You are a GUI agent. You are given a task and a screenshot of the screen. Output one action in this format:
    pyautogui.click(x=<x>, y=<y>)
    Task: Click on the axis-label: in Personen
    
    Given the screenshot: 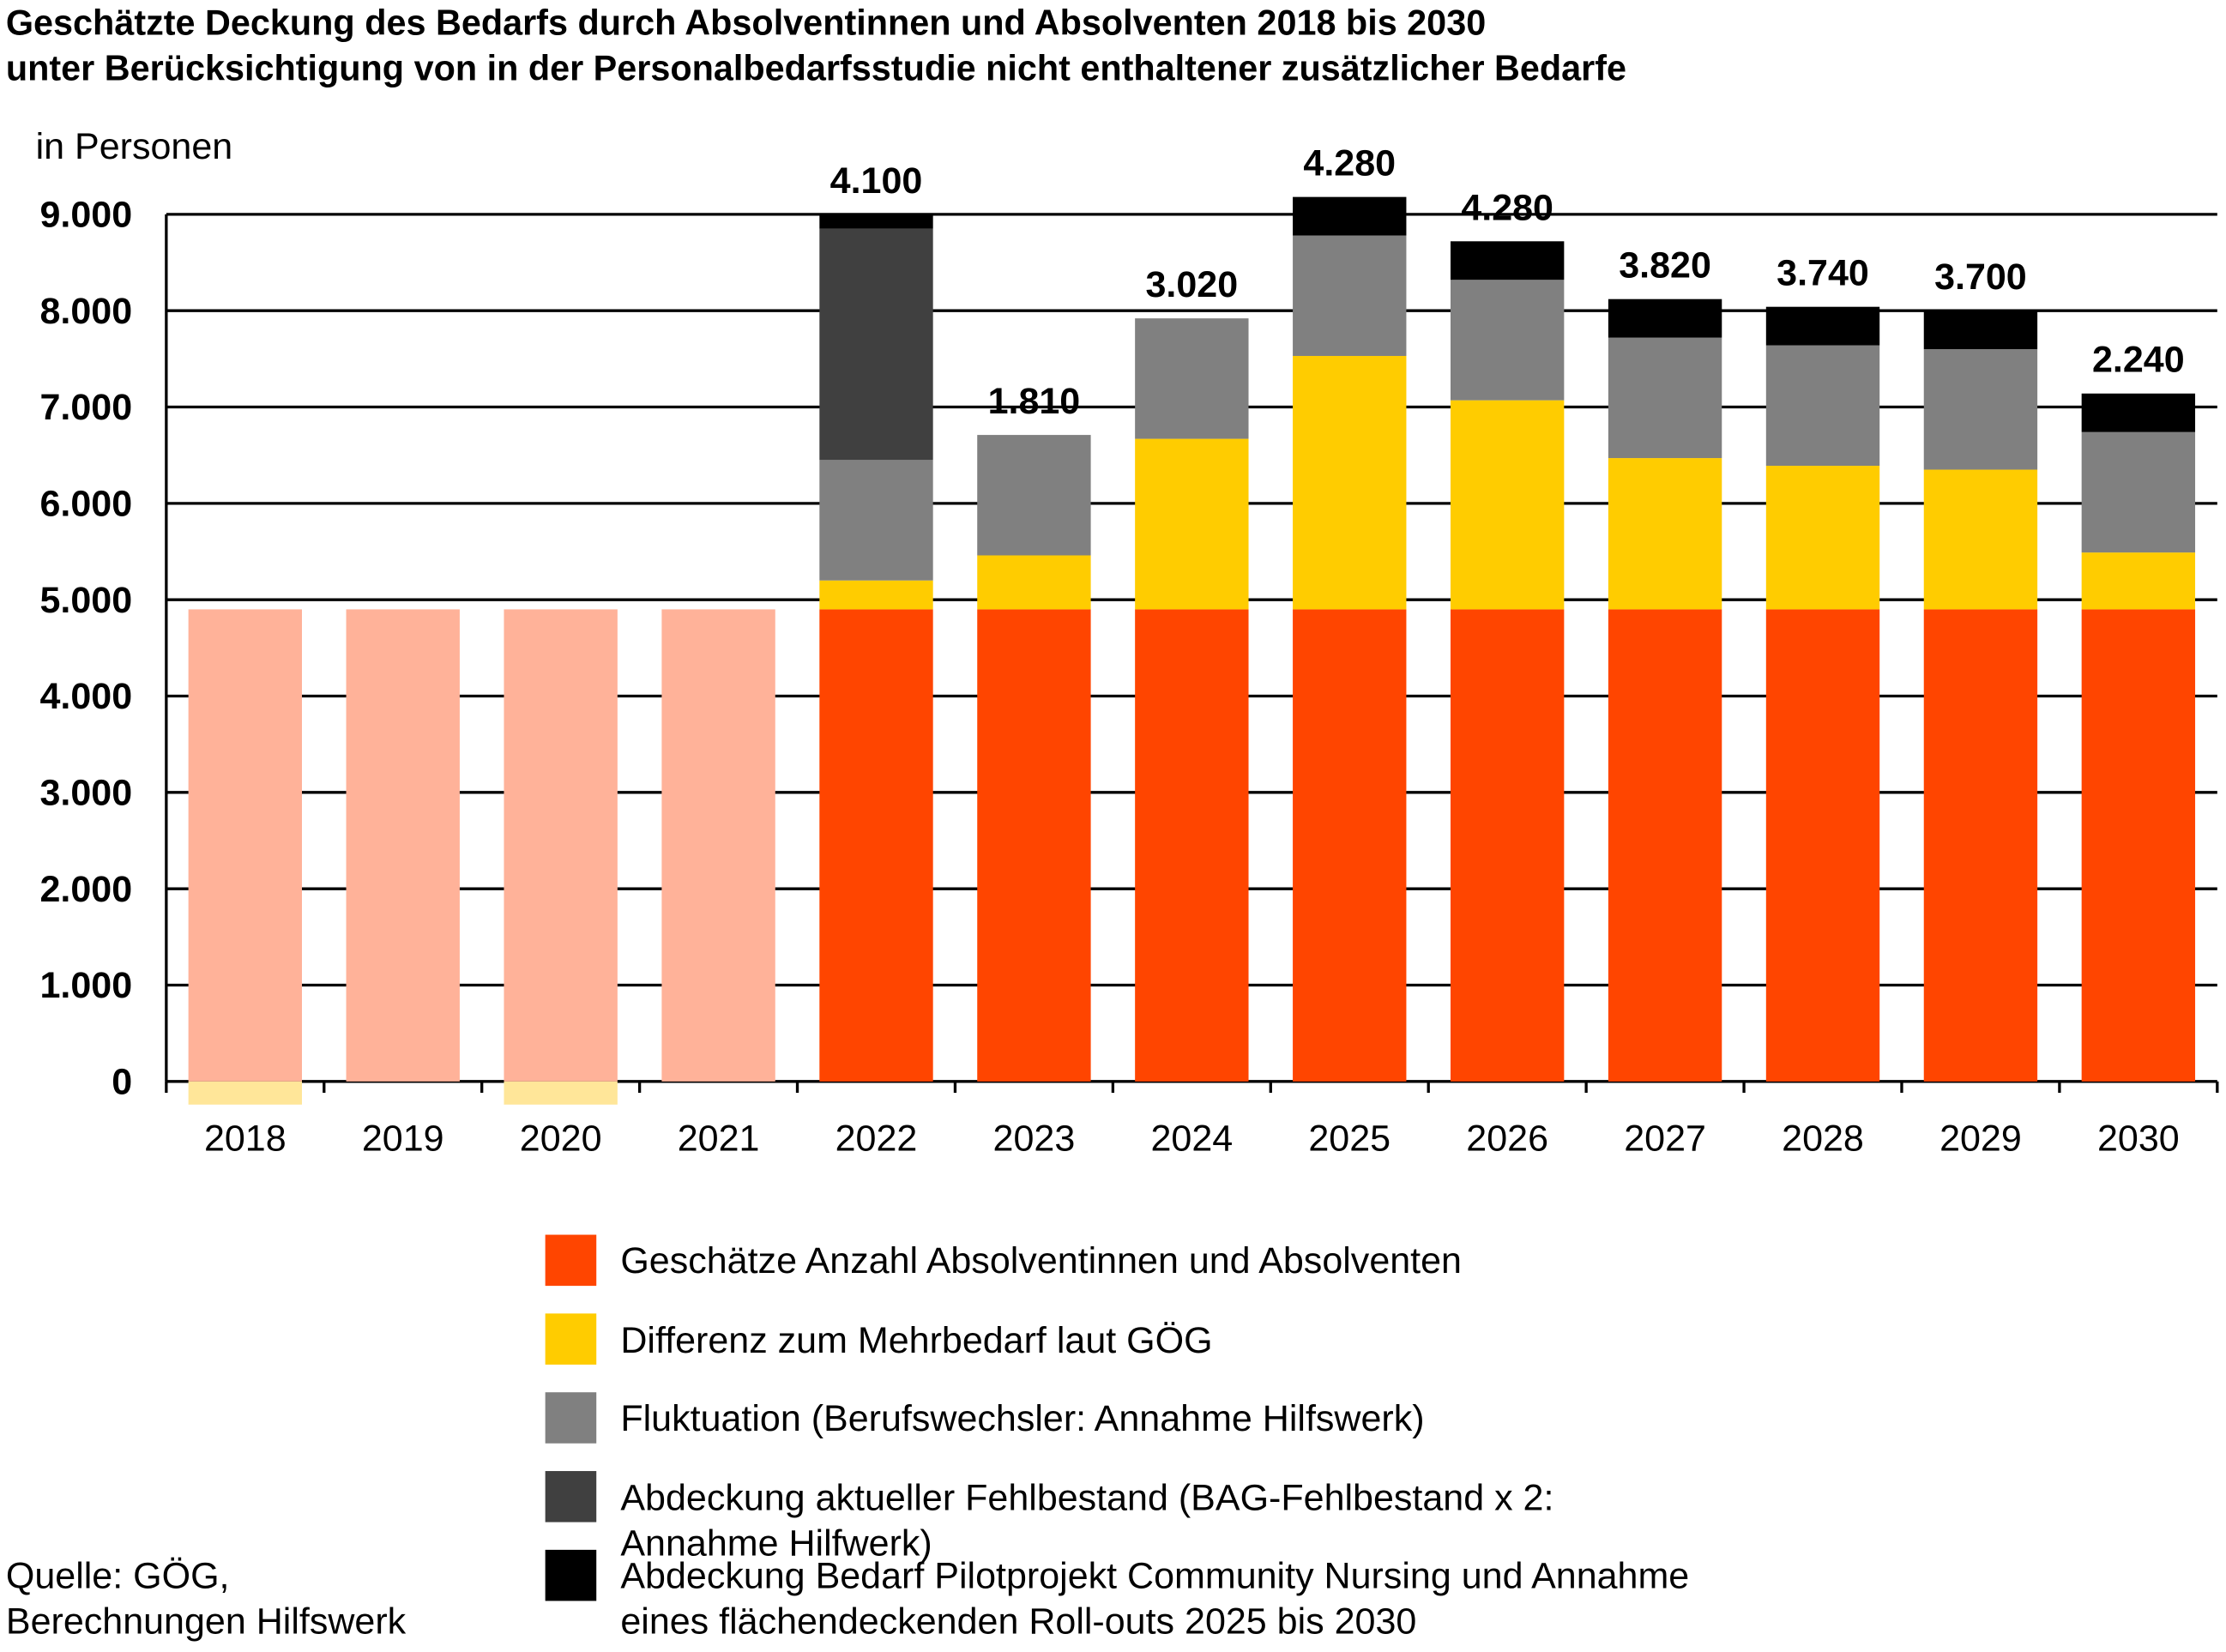 What is the action you would take?
    pyautogui.click(x=134, y=146)
    